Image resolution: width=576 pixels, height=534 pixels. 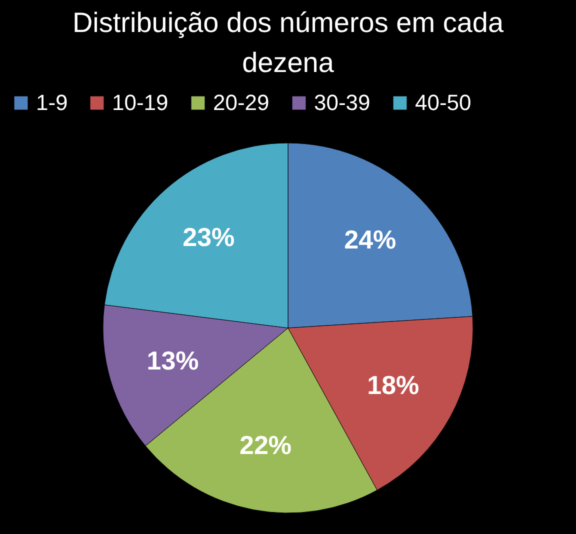 What do you see at coordinates (393, 385) in the screenshot?
I see `data-label: 18%` at bounding box center [393, 385].